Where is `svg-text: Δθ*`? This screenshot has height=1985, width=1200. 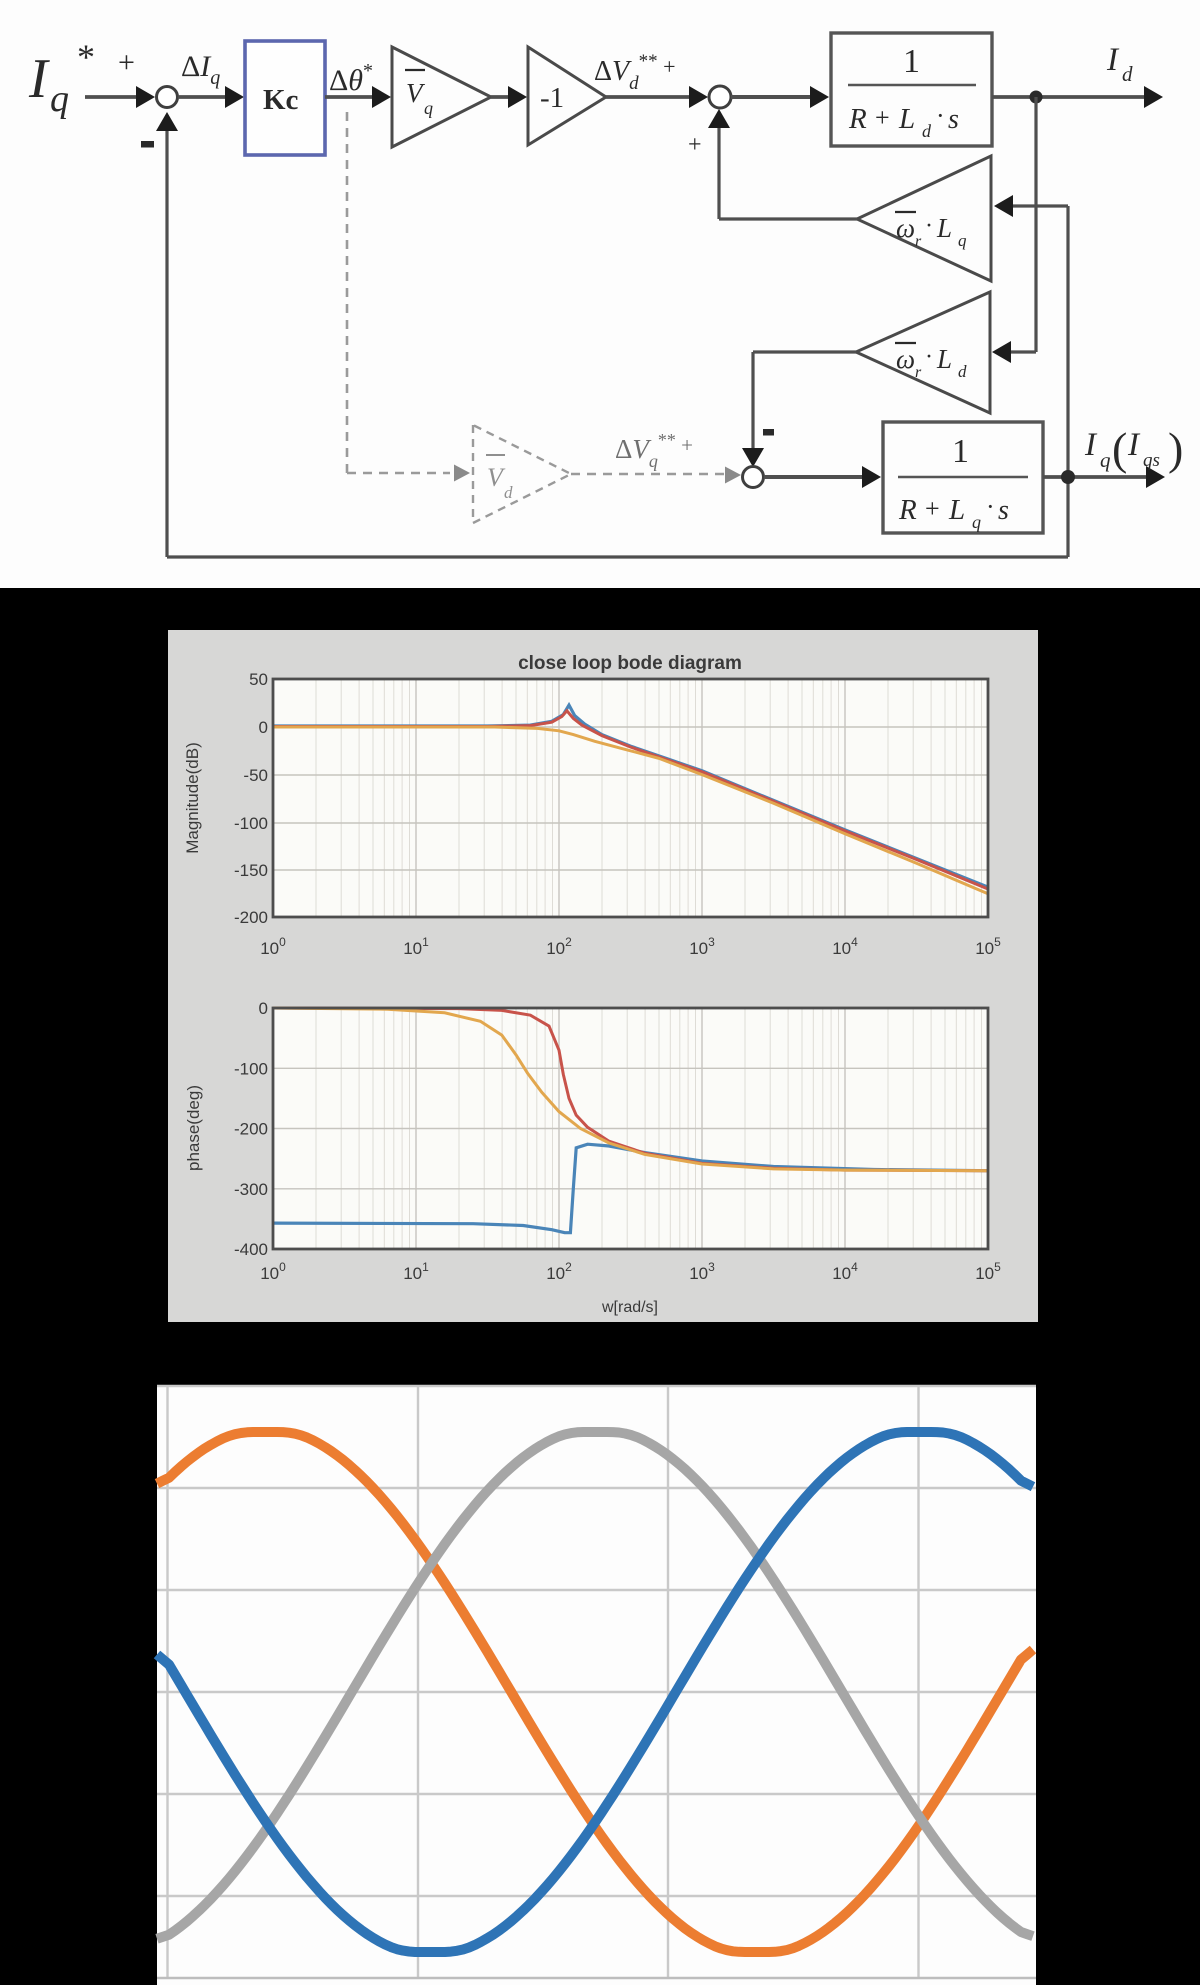
svg-text: Δθ* is located at coordinates (351, 78).